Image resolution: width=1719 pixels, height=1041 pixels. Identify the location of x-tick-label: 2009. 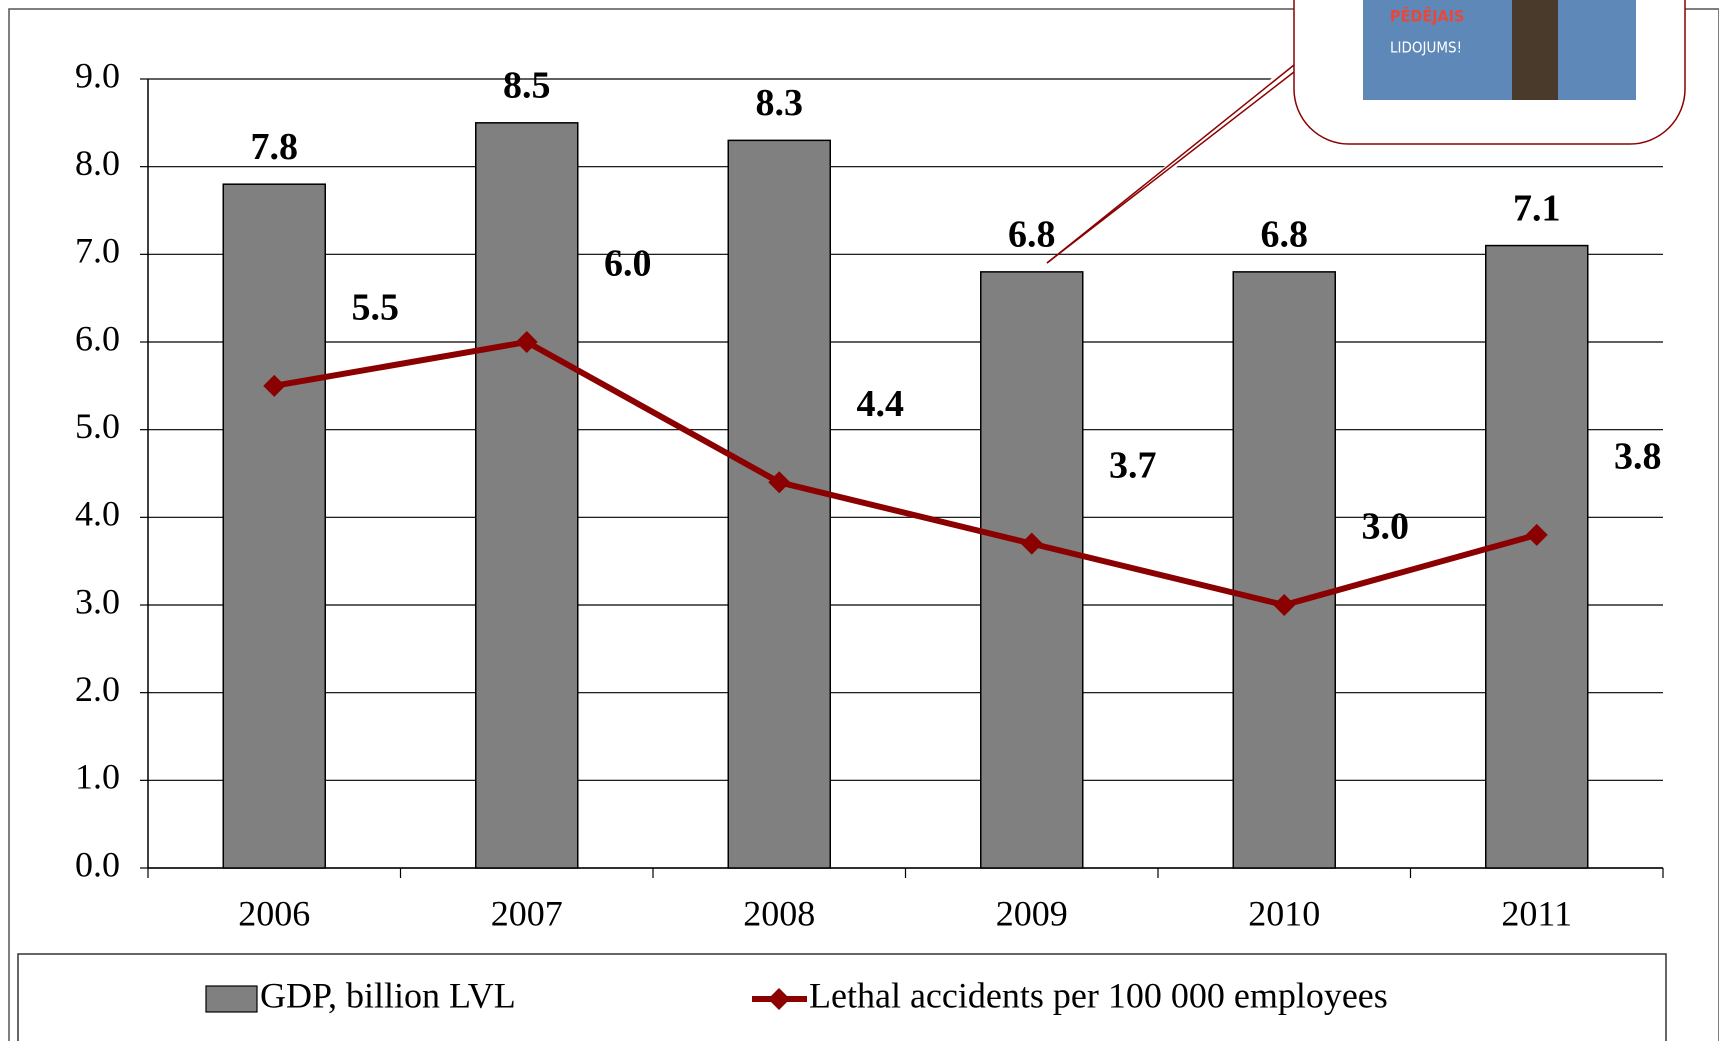
(1032, 913).